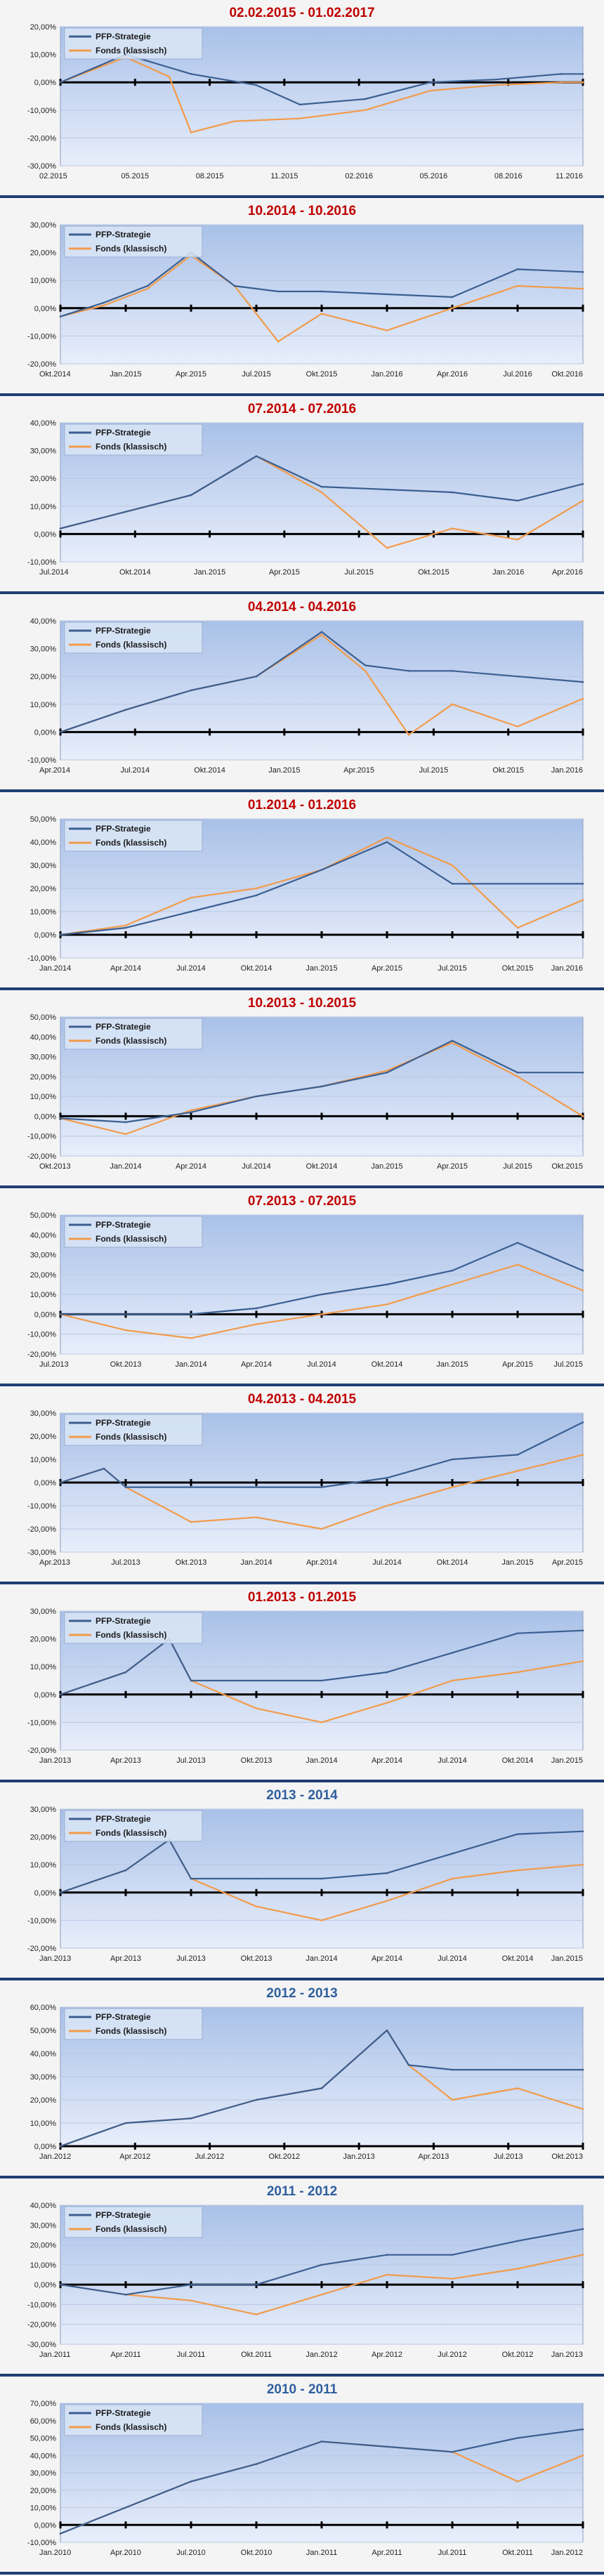 The image size is (604, 2576). What do you see at coordinates (41, 2345) in the screenshot?
I see `y-tick-label: -30,00%` at bounding box center [41, 2345].